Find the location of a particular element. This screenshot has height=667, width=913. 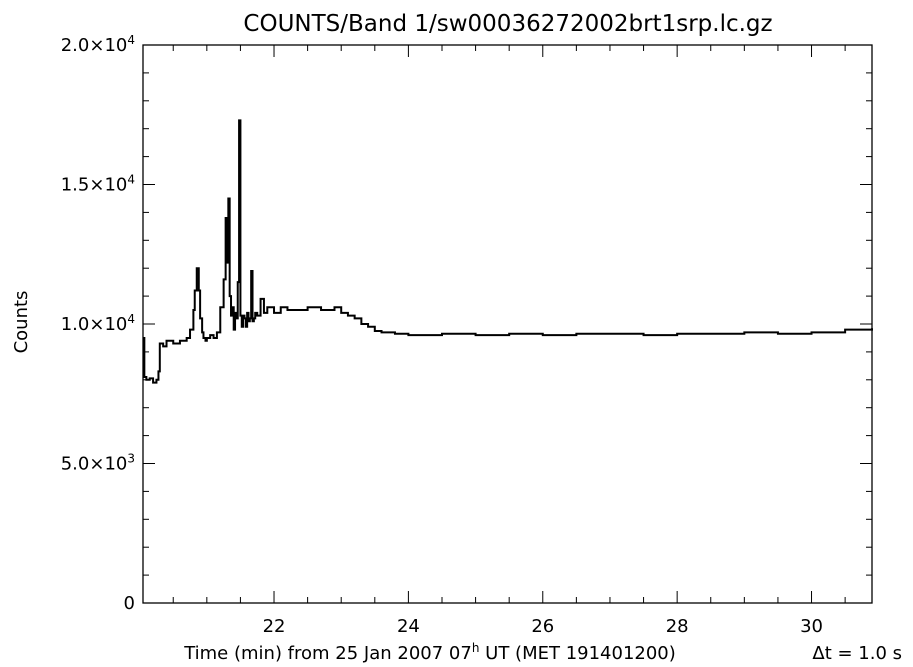

y-tick-label: 0 is located at coordinates (129, 603).